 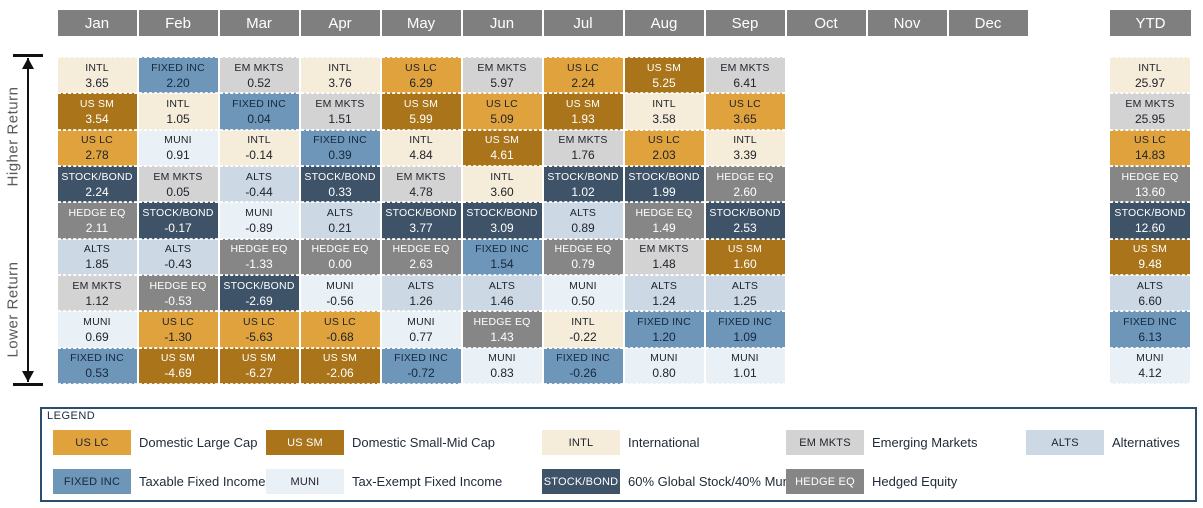 I want to click on return-value: 2.60, so click(x=745, y=191).